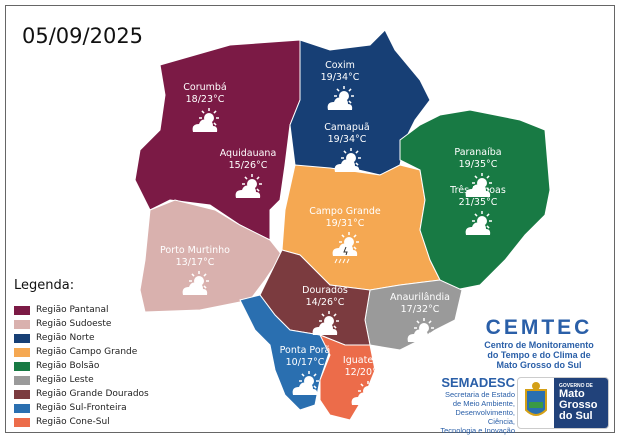 Image resolution: width=624 pixels, height=442 pixels. I want to click on gov-line: GOVERNO DE, so click(576, 386).